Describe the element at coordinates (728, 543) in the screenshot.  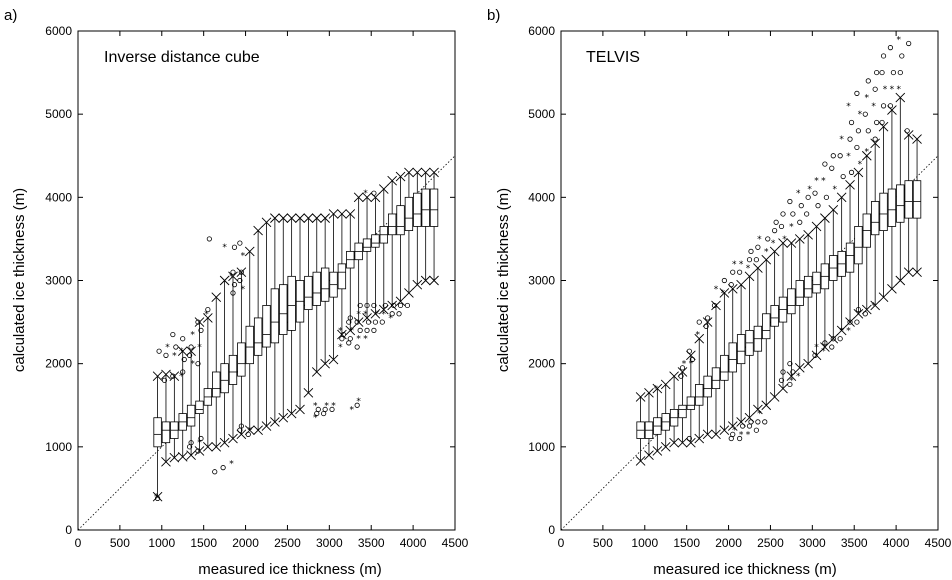
I see `x-tick-label: 2000` at that location.